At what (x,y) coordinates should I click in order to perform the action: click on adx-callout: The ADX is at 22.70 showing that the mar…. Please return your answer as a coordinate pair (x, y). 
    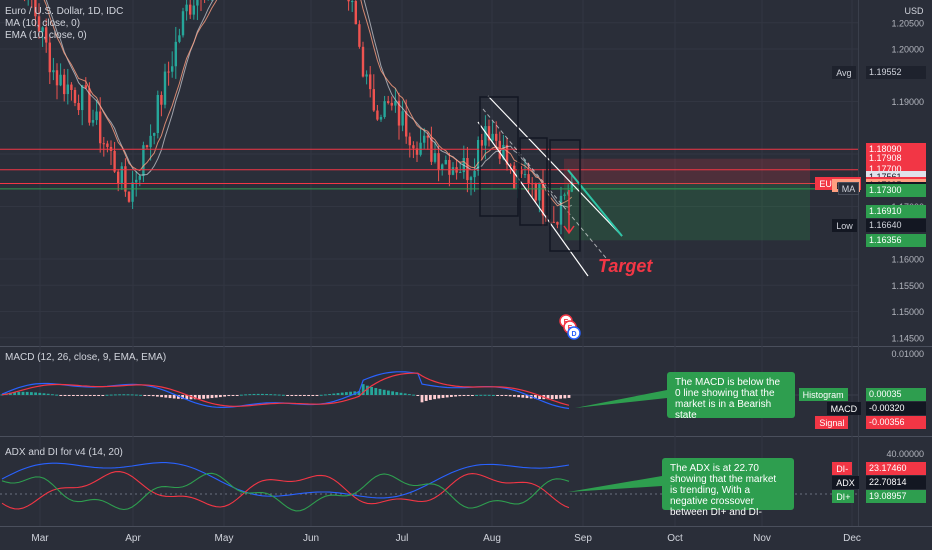
    Looking at the image, I should click on (728, 488).